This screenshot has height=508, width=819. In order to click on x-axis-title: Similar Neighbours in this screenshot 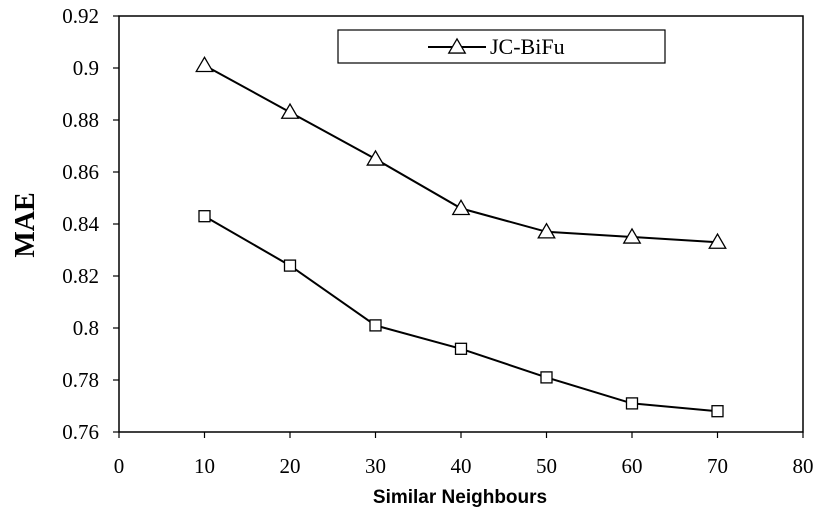, I will do `click(460, 497)`.